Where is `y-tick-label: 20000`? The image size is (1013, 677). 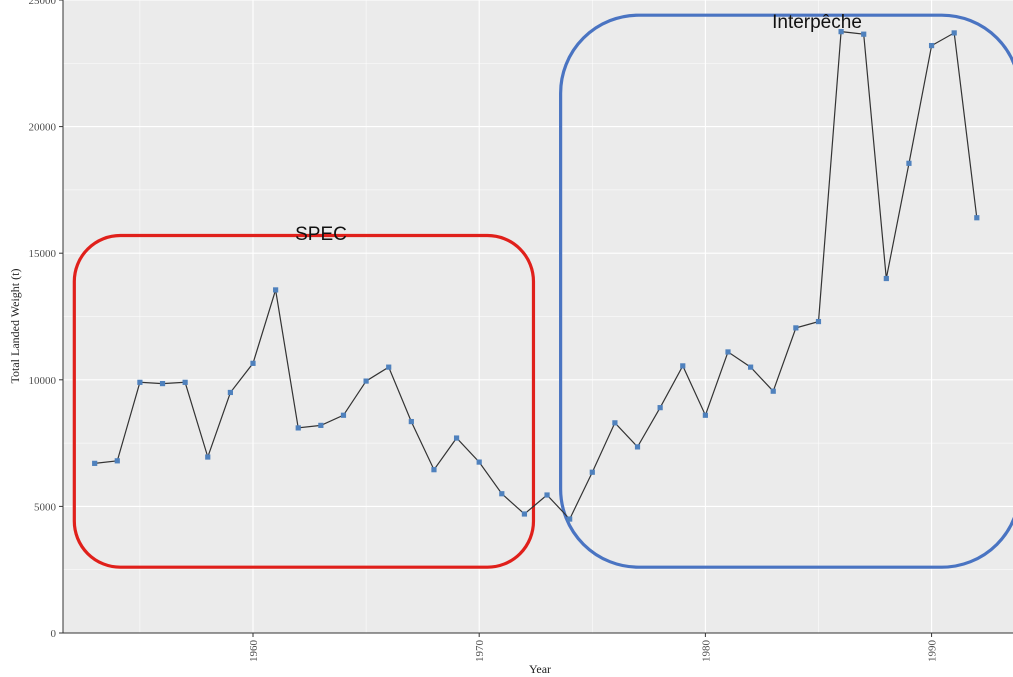 y-tick-label: 20000 is located at coordinates (43, 128).